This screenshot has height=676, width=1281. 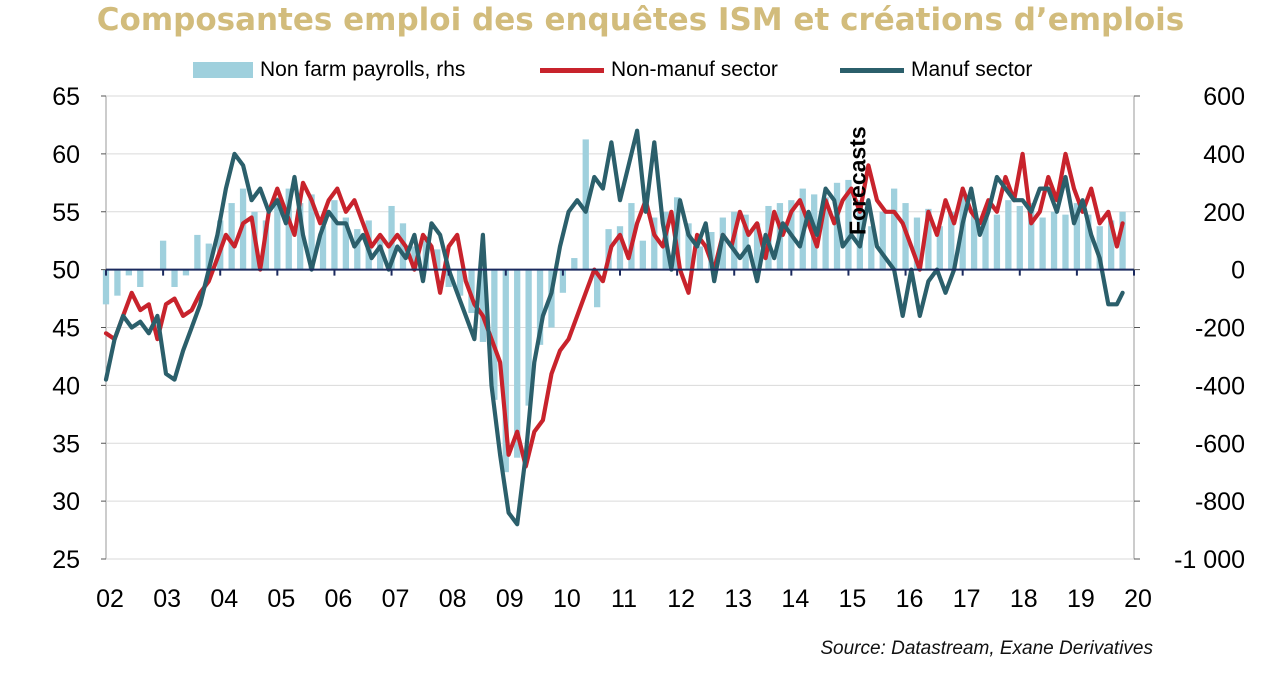 I want to click on x-tick-label: 04, so click(x=224, y=599).